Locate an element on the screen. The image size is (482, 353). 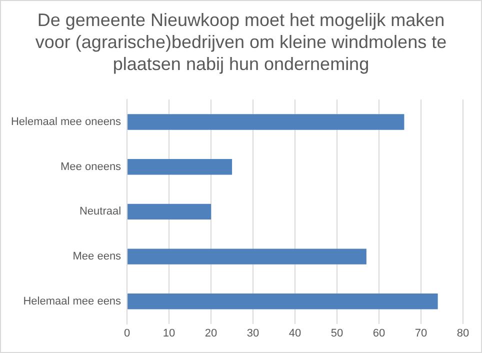
x-tick-label: 60 is located at coordinates (379, 333).